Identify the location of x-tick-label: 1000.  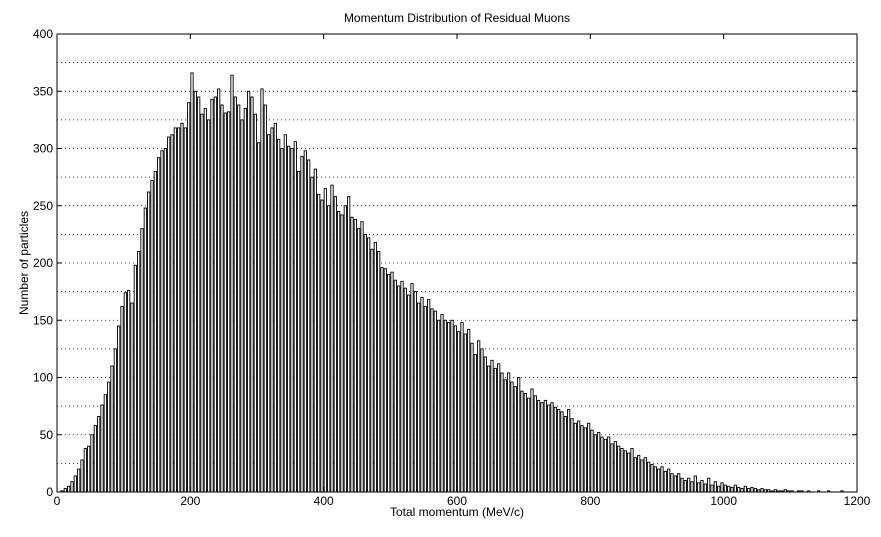
(723, 501).